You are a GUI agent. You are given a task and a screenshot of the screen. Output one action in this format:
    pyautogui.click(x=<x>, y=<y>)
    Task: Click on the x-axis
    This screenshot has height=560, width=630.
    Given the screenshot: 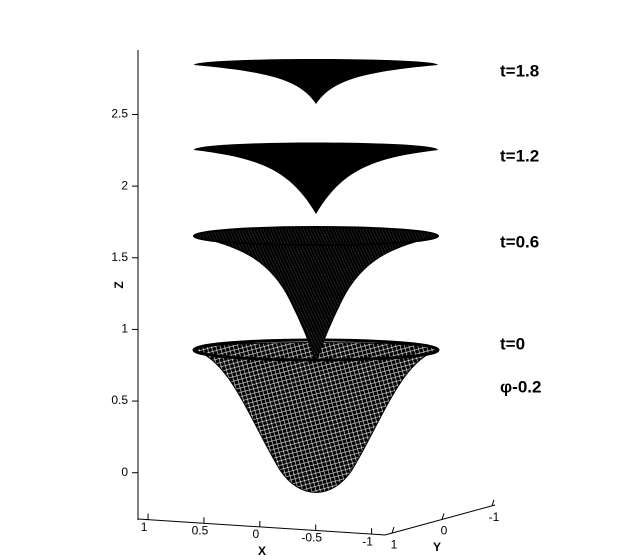 What is the action you would take?
    pyautogui.click(x=261, y=527)
    